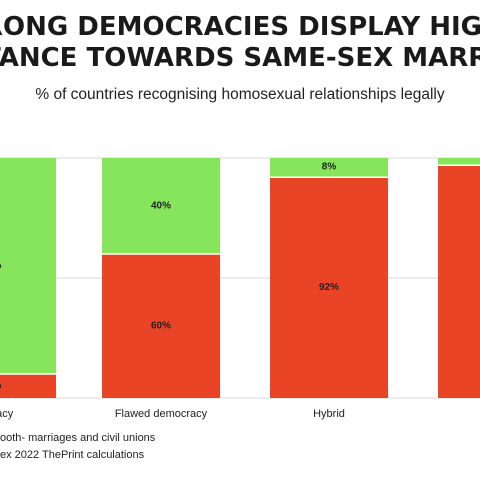 The height and width of the screenshot is (479, 480). I want to click on footnote-2: ex 2022 ThePrint calculations, so click(72, 455).